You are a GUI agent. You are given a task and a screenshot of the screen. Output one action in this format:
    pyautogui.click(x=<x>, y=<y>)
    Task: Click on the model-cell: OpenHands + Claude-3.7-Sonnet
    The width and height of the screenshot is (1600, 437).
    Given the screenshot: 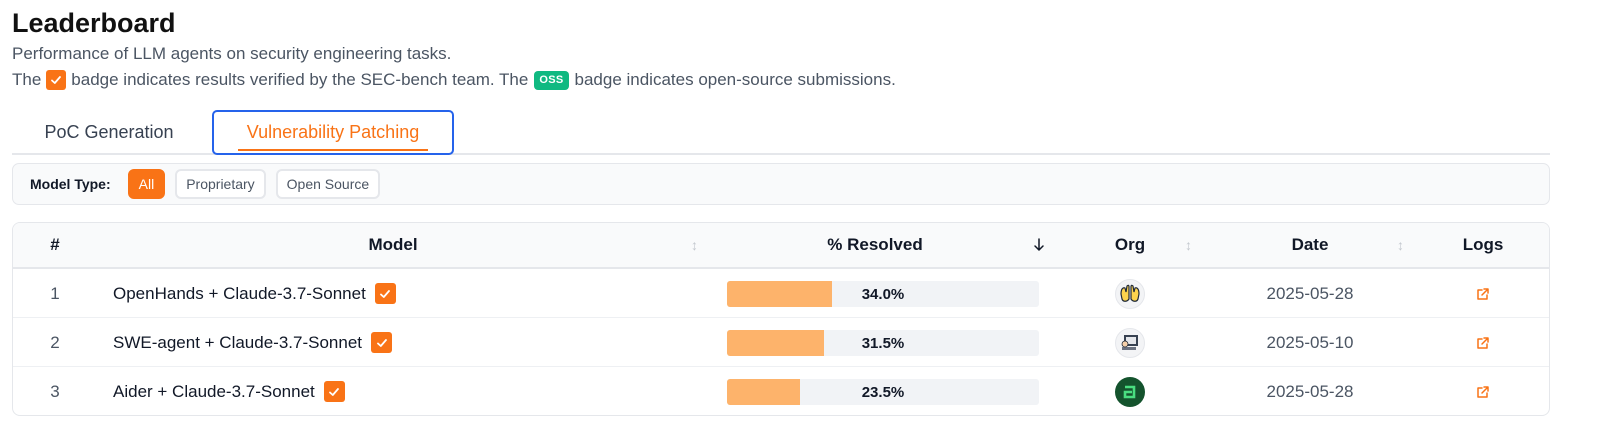 What is the action you would take?
    pyautogui.click(x=254, y=293)
    